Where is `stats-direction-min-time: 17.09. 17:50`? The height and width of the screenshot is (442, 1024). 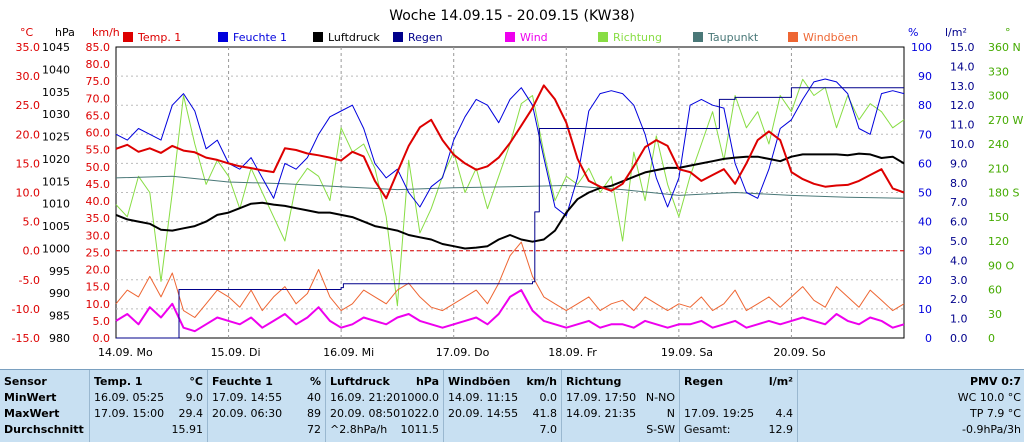 stats-direction-min-time: 17.09. 17:50 is located at coordinates (601, 397).